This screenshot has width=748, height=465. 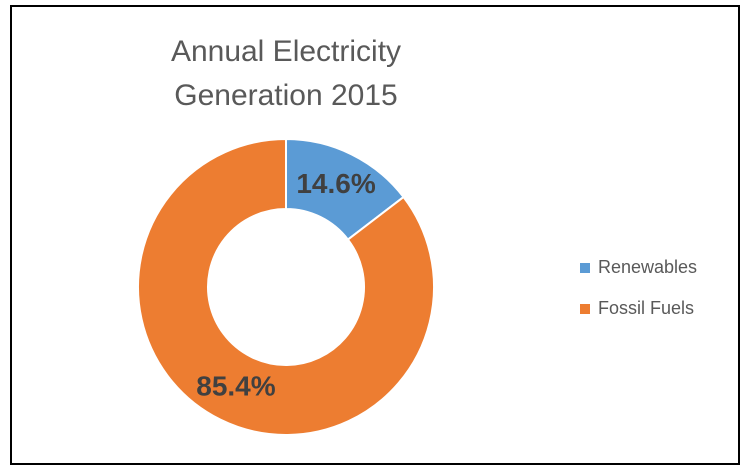 What do you see at coordinates (235, 386) in the screenshot?
I see `data-label: 85.4%` at bounding box center [235, 386].